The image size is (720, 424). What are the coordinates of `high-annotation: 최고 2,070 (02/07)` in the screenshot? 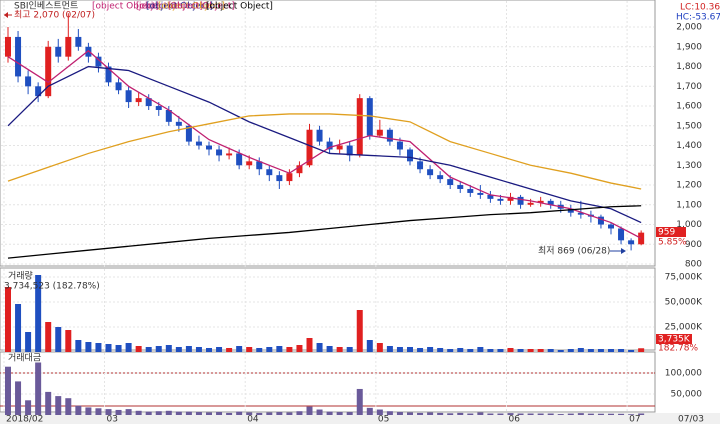 It's located at (54, 15).